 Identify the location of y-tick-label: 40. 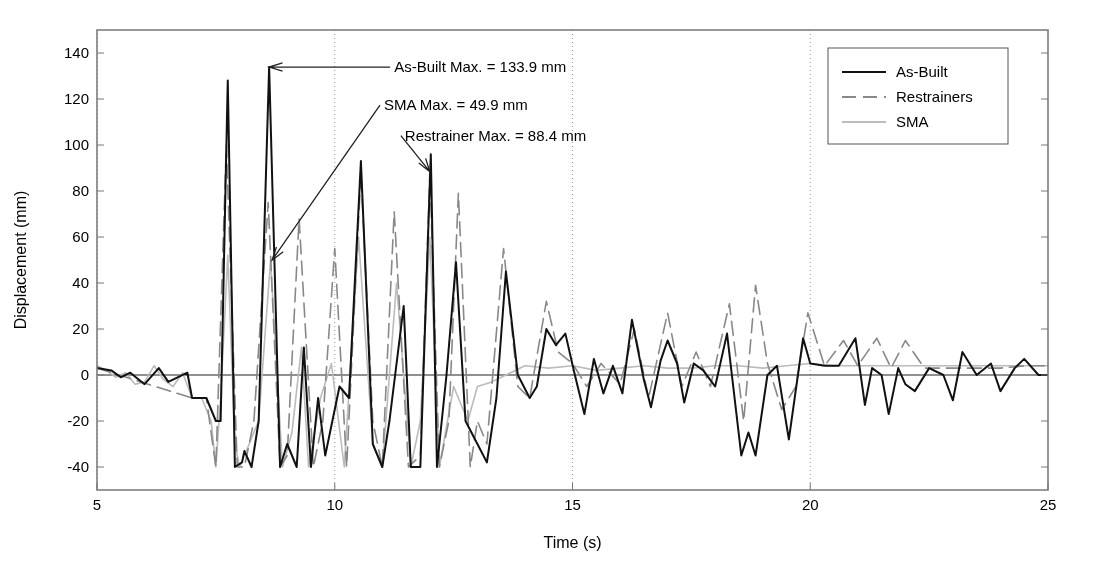
(80, 282).